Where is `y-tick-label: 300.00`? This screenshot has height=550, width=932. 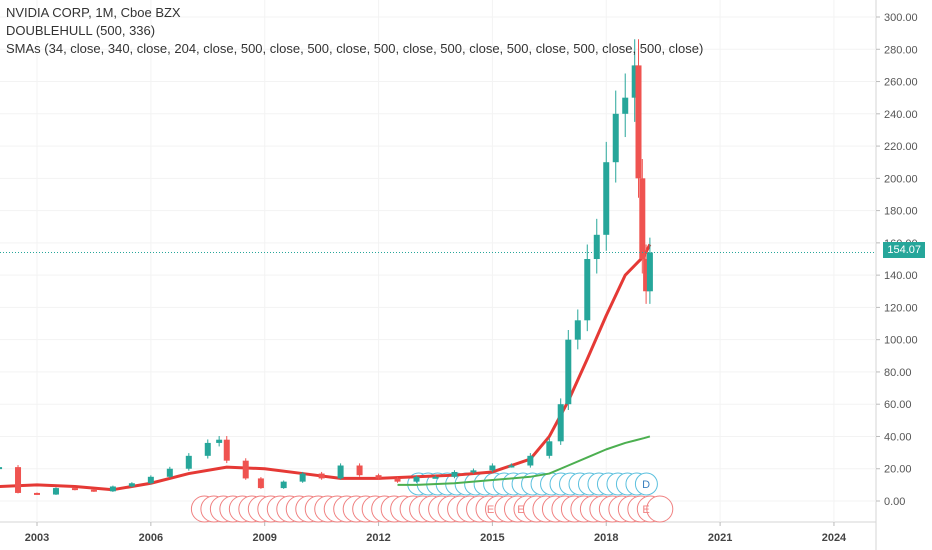 y-tick-label: 300.00 is located at coordinates (901, 18).